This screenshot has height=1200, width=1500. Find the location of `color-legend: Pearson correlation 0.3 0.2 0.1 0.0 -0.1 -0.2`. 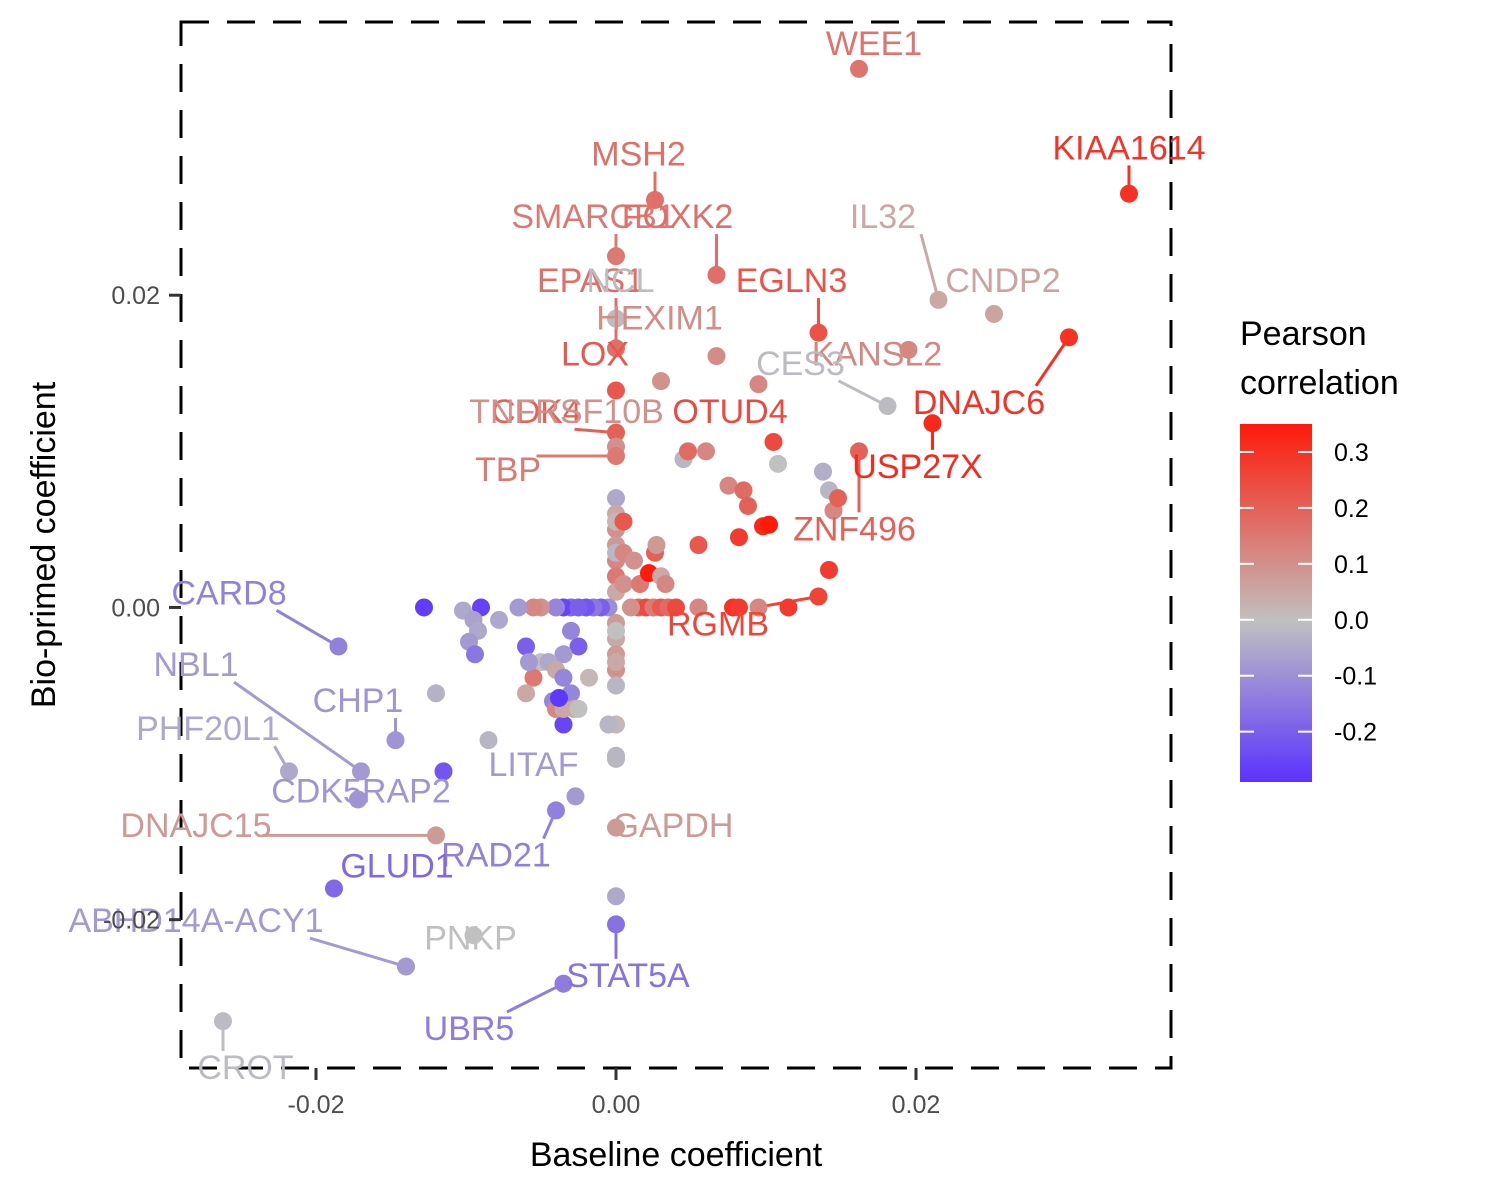

color-legend: Pearson correlation 0.3 0.2 0.1 0.0 -0.1 -0.2 is located at coordinates (1319, 548).